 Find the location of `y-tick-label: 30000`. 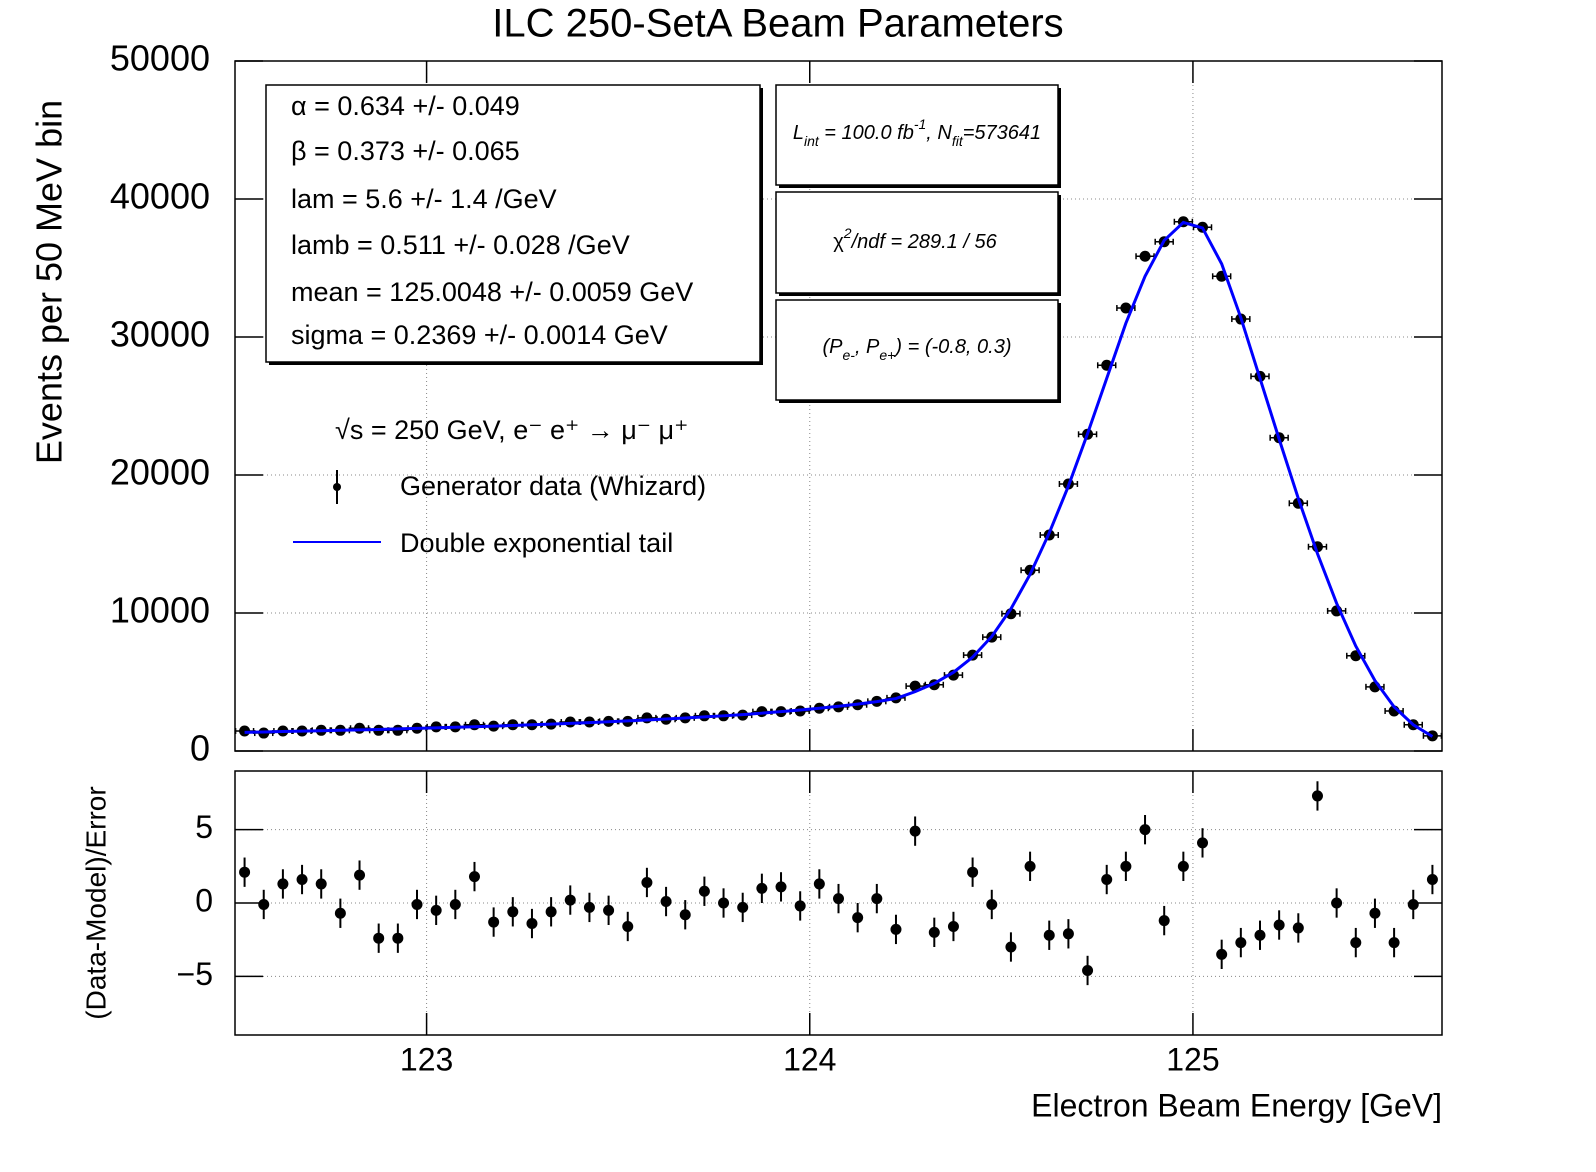

y-tick-label: 30000 is located at coordinates (160, 334).